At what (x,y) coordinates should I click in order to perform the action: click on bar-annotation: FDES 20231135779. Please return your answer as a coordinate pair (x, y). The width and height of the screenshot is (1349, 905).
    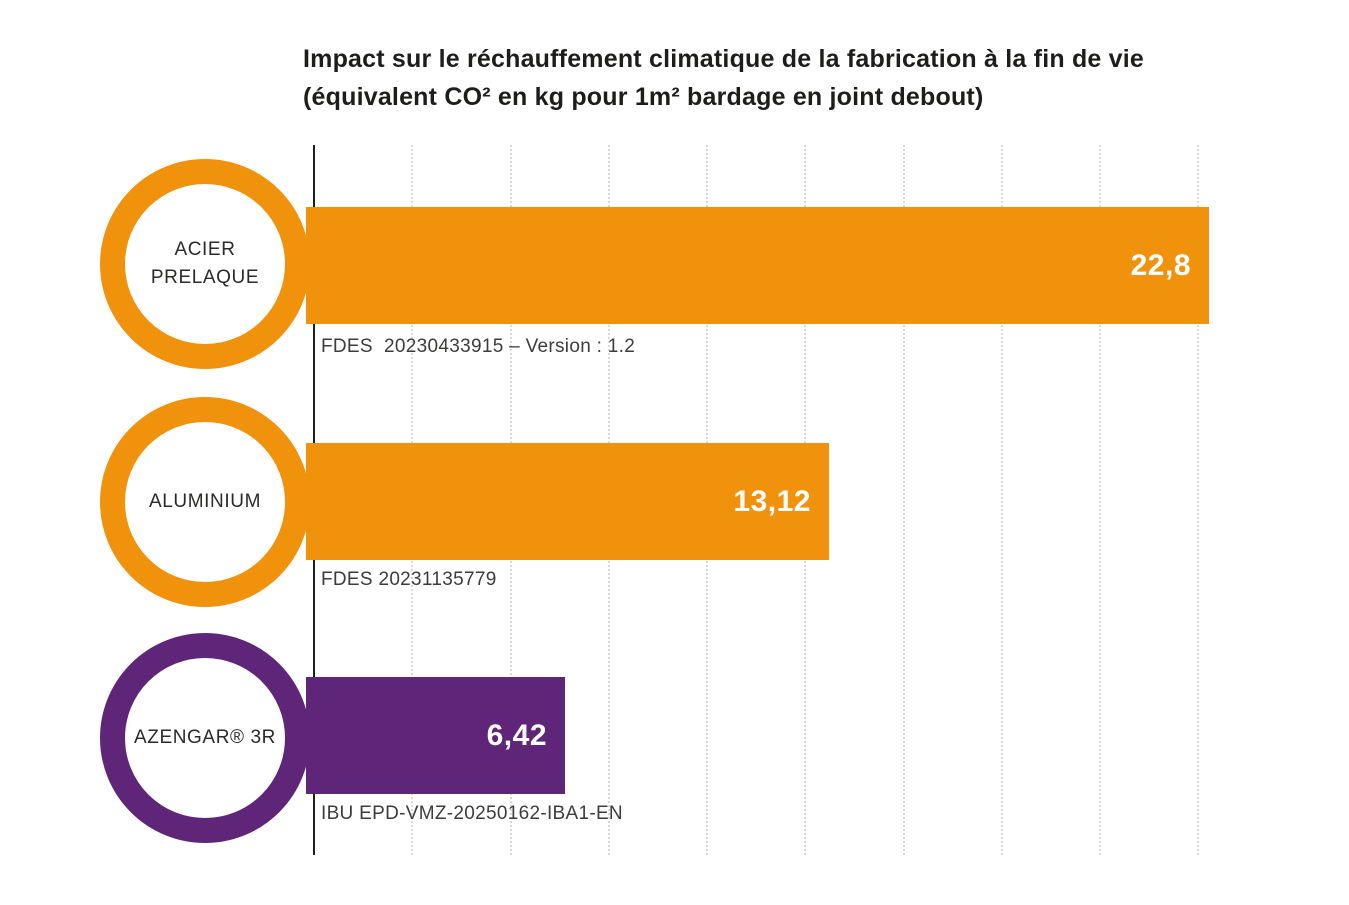
    Looking at the image, I should click on (409, 579).